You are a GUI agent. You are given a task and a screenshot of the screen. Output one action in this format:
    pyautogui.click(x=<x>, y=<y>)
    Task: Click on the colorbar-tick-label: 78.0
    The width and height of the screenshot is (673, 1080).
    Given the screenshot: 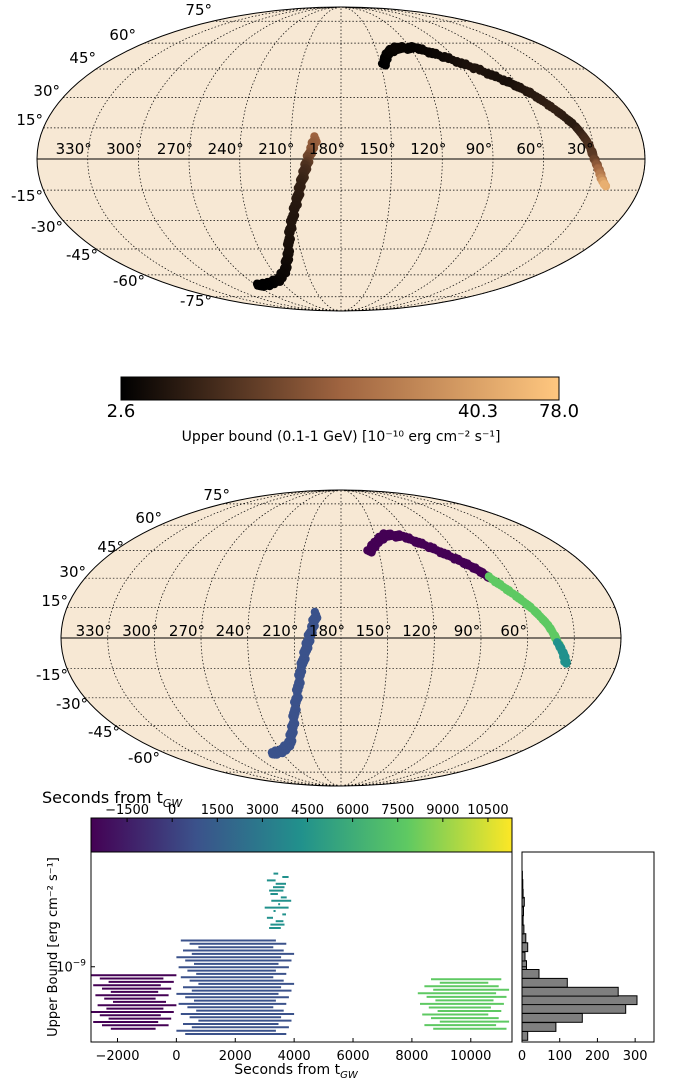 What is the action you would take?
    pyautogui.click(x=559, y=411)
    